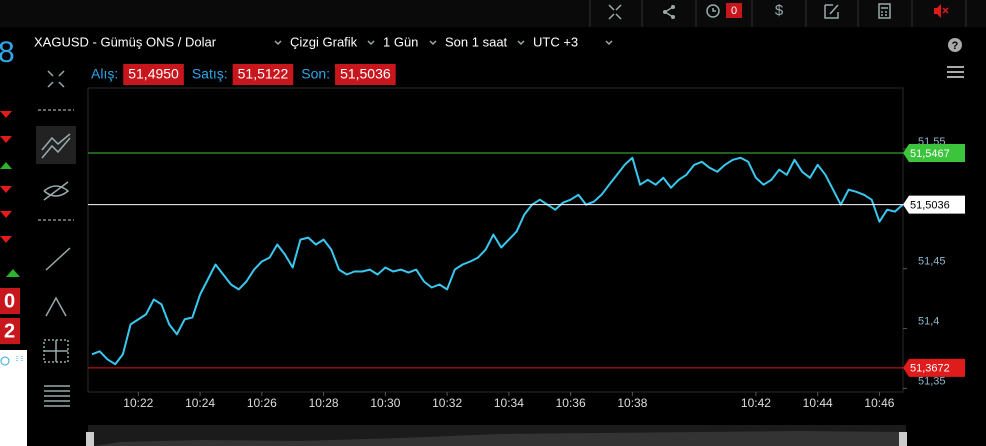  I want to click on mute-icon, so click(945, 10).